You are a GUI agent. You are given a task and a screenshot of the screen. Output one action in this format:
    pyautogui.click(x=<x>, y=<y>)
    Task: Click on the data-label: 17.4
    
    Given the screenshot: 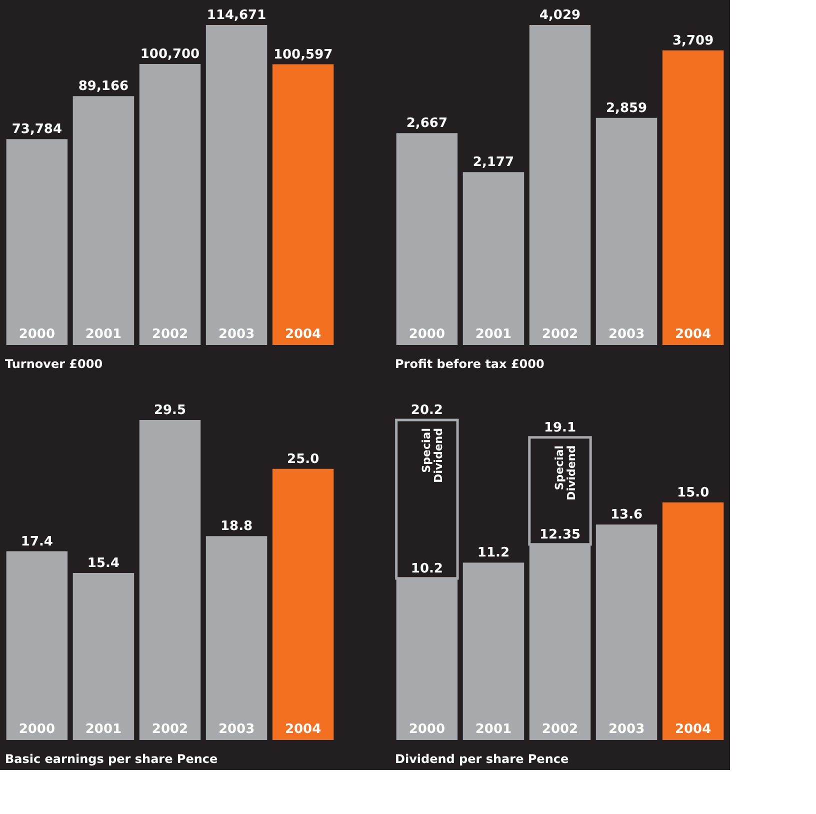 What is the action you would take?
    pyautogui.click(x=36, y=542)
    